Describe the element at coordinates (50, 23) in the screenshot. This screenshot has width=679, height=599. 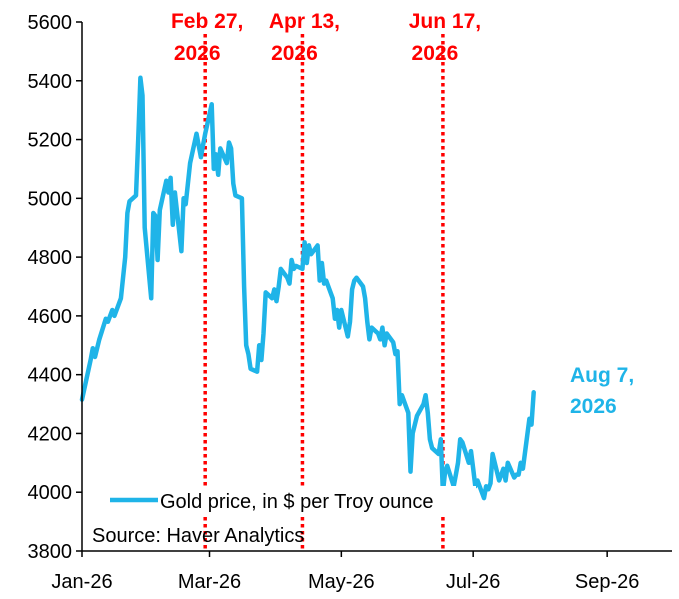
I see `y-tick-label: 5600` at that location.